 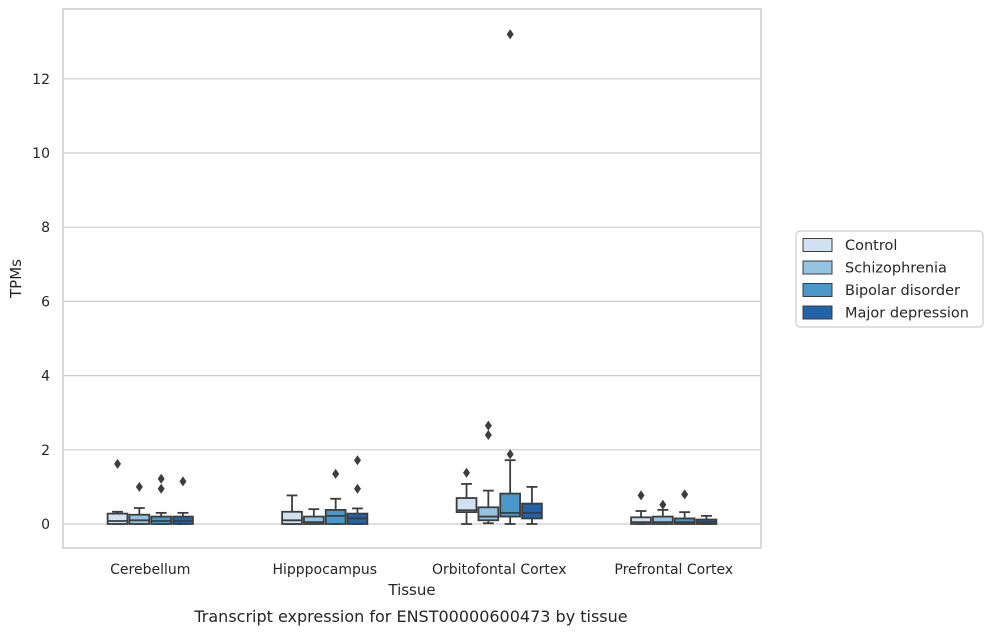 What do you see at coordinates (41, 154) in the screenshot?
I see `y-tick-label: 10` at bounding box center [41, 154].